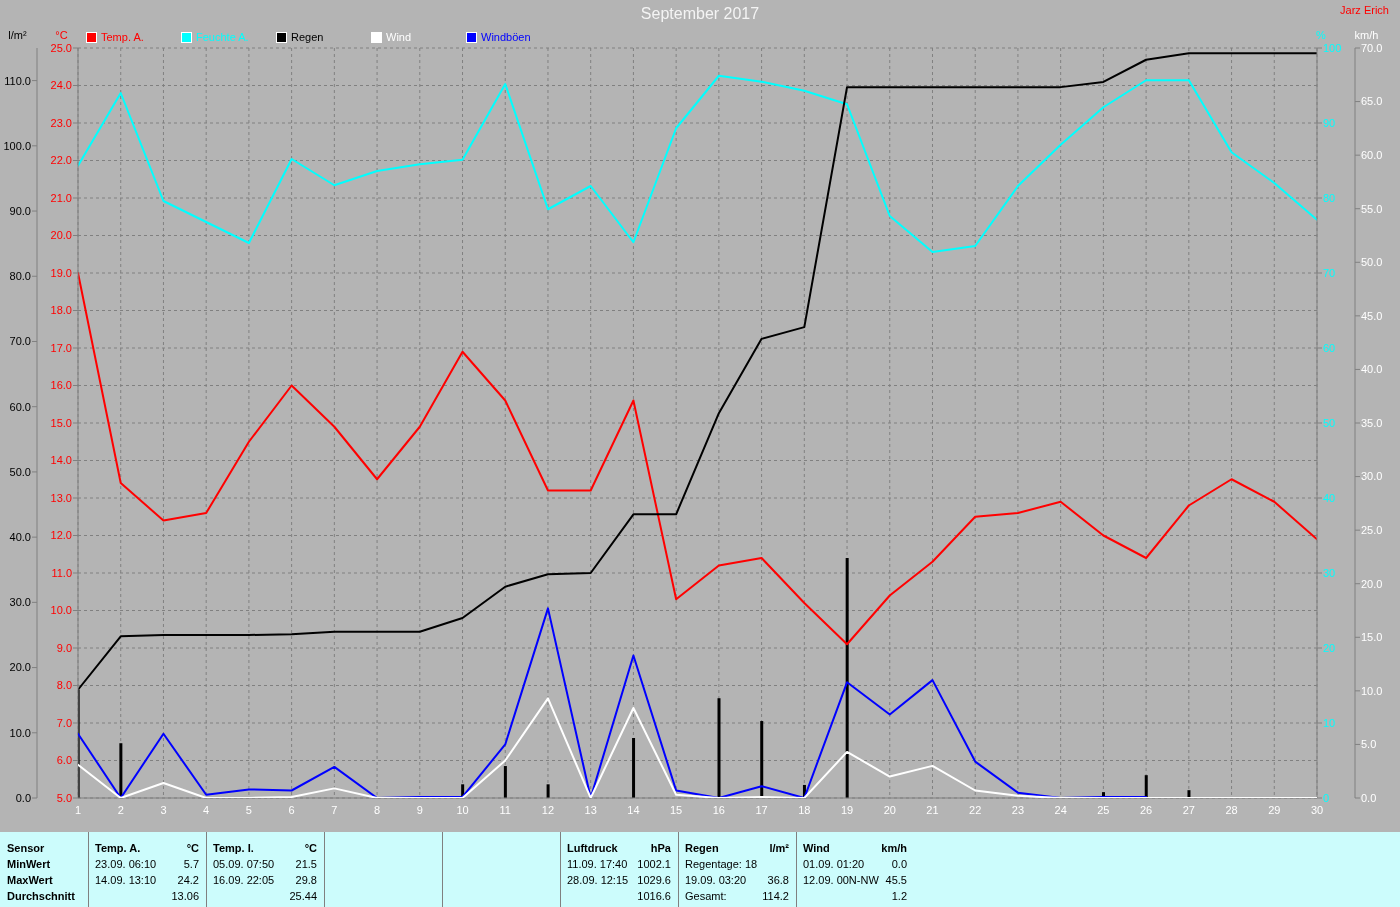  What do you see at coordinates (64, 647) in the screenshot?
I see `y-tick-label: 9.0` at bounding box center [64, 647].